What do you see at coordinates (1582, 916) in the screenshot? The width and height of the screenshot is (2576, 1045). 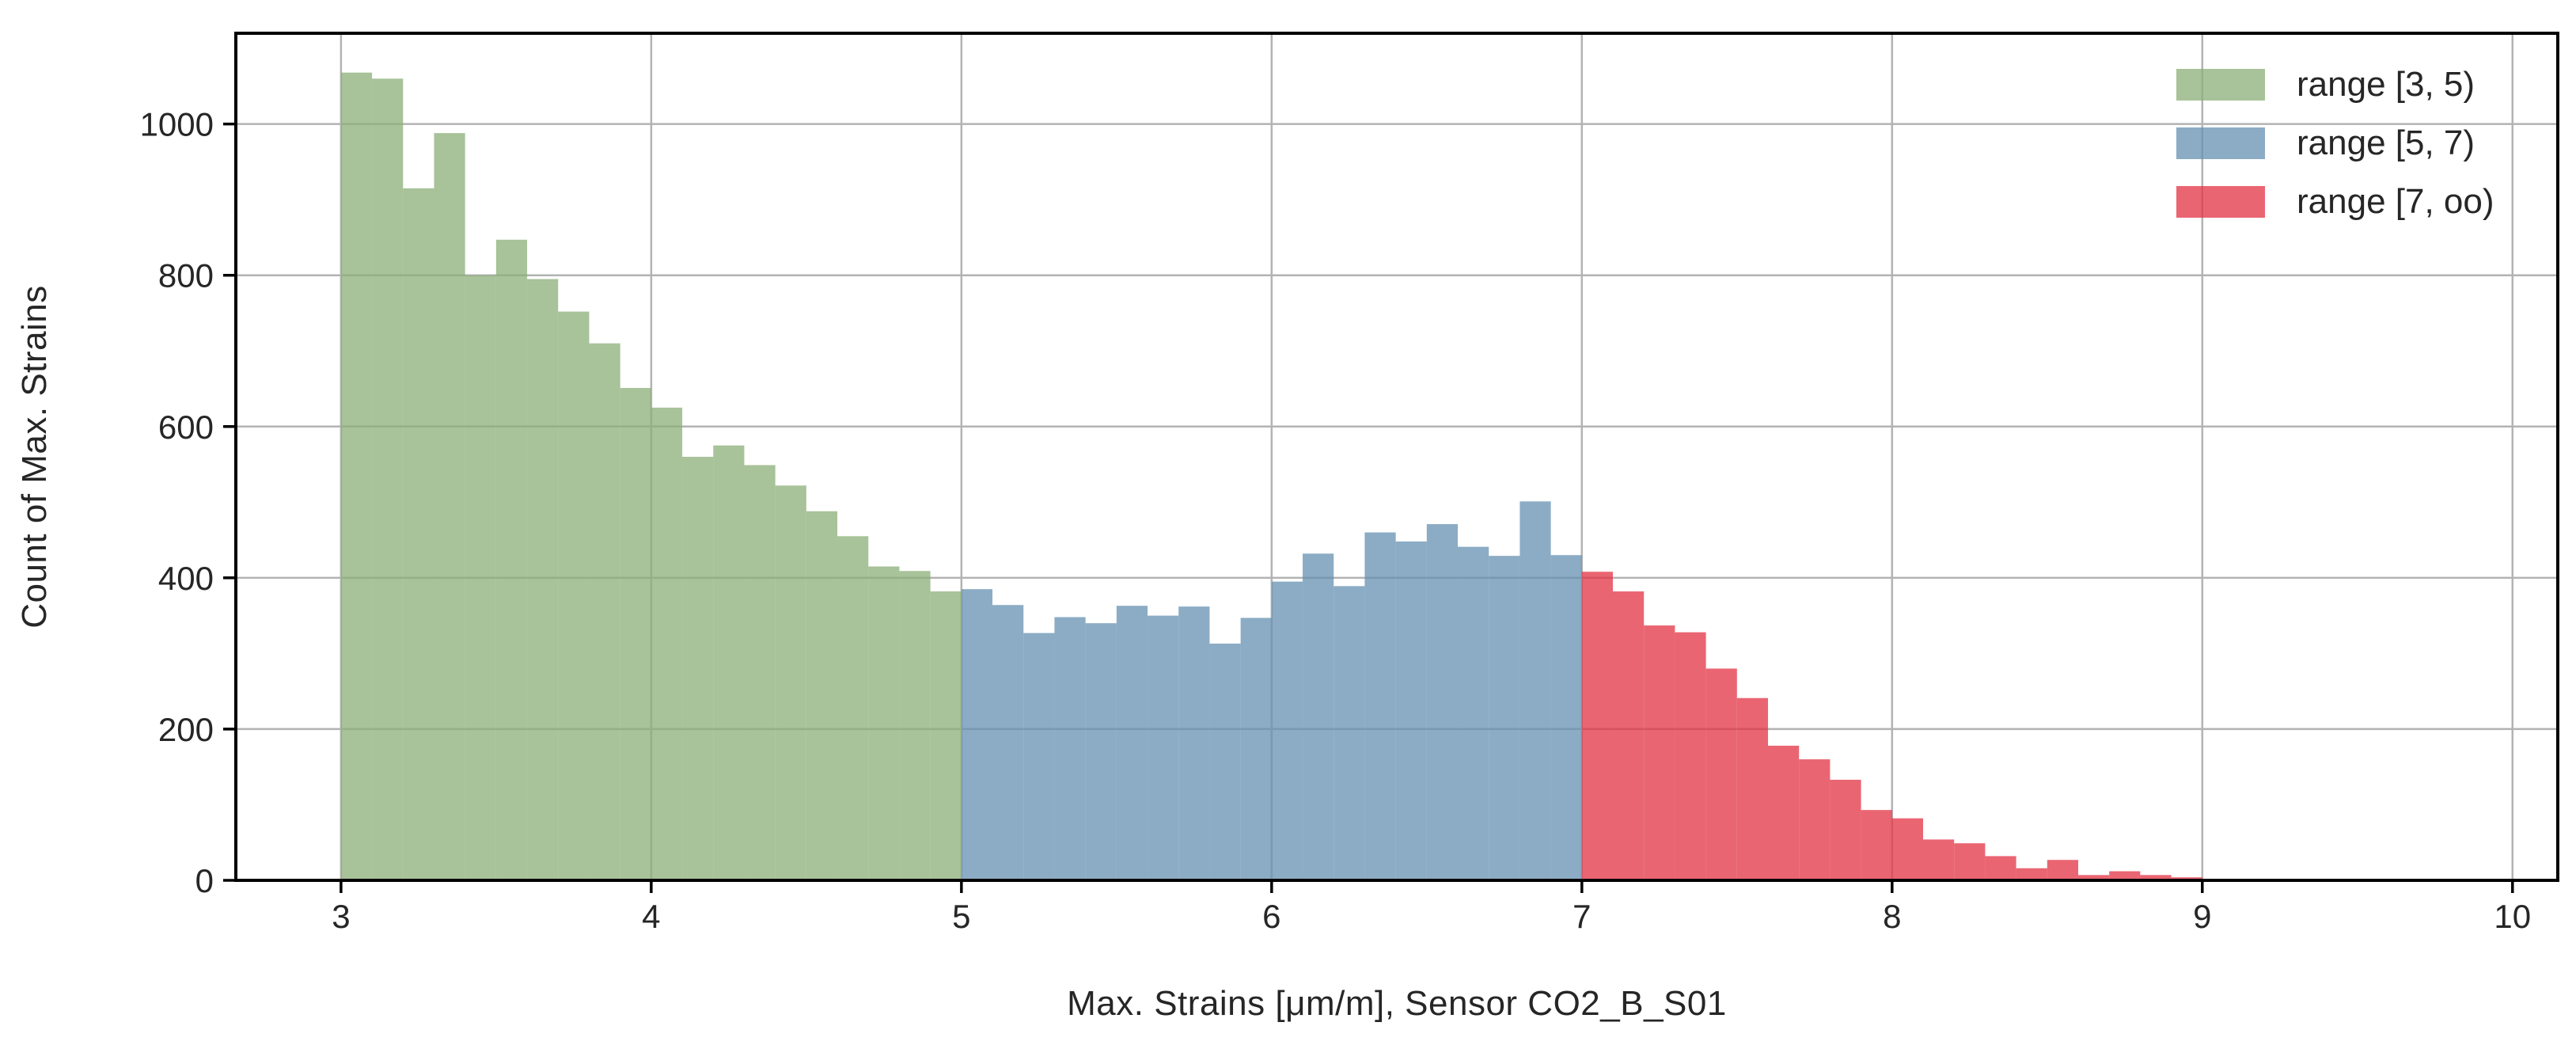 I see `x-tick-label: 7` at bounding box center [1582, 916].